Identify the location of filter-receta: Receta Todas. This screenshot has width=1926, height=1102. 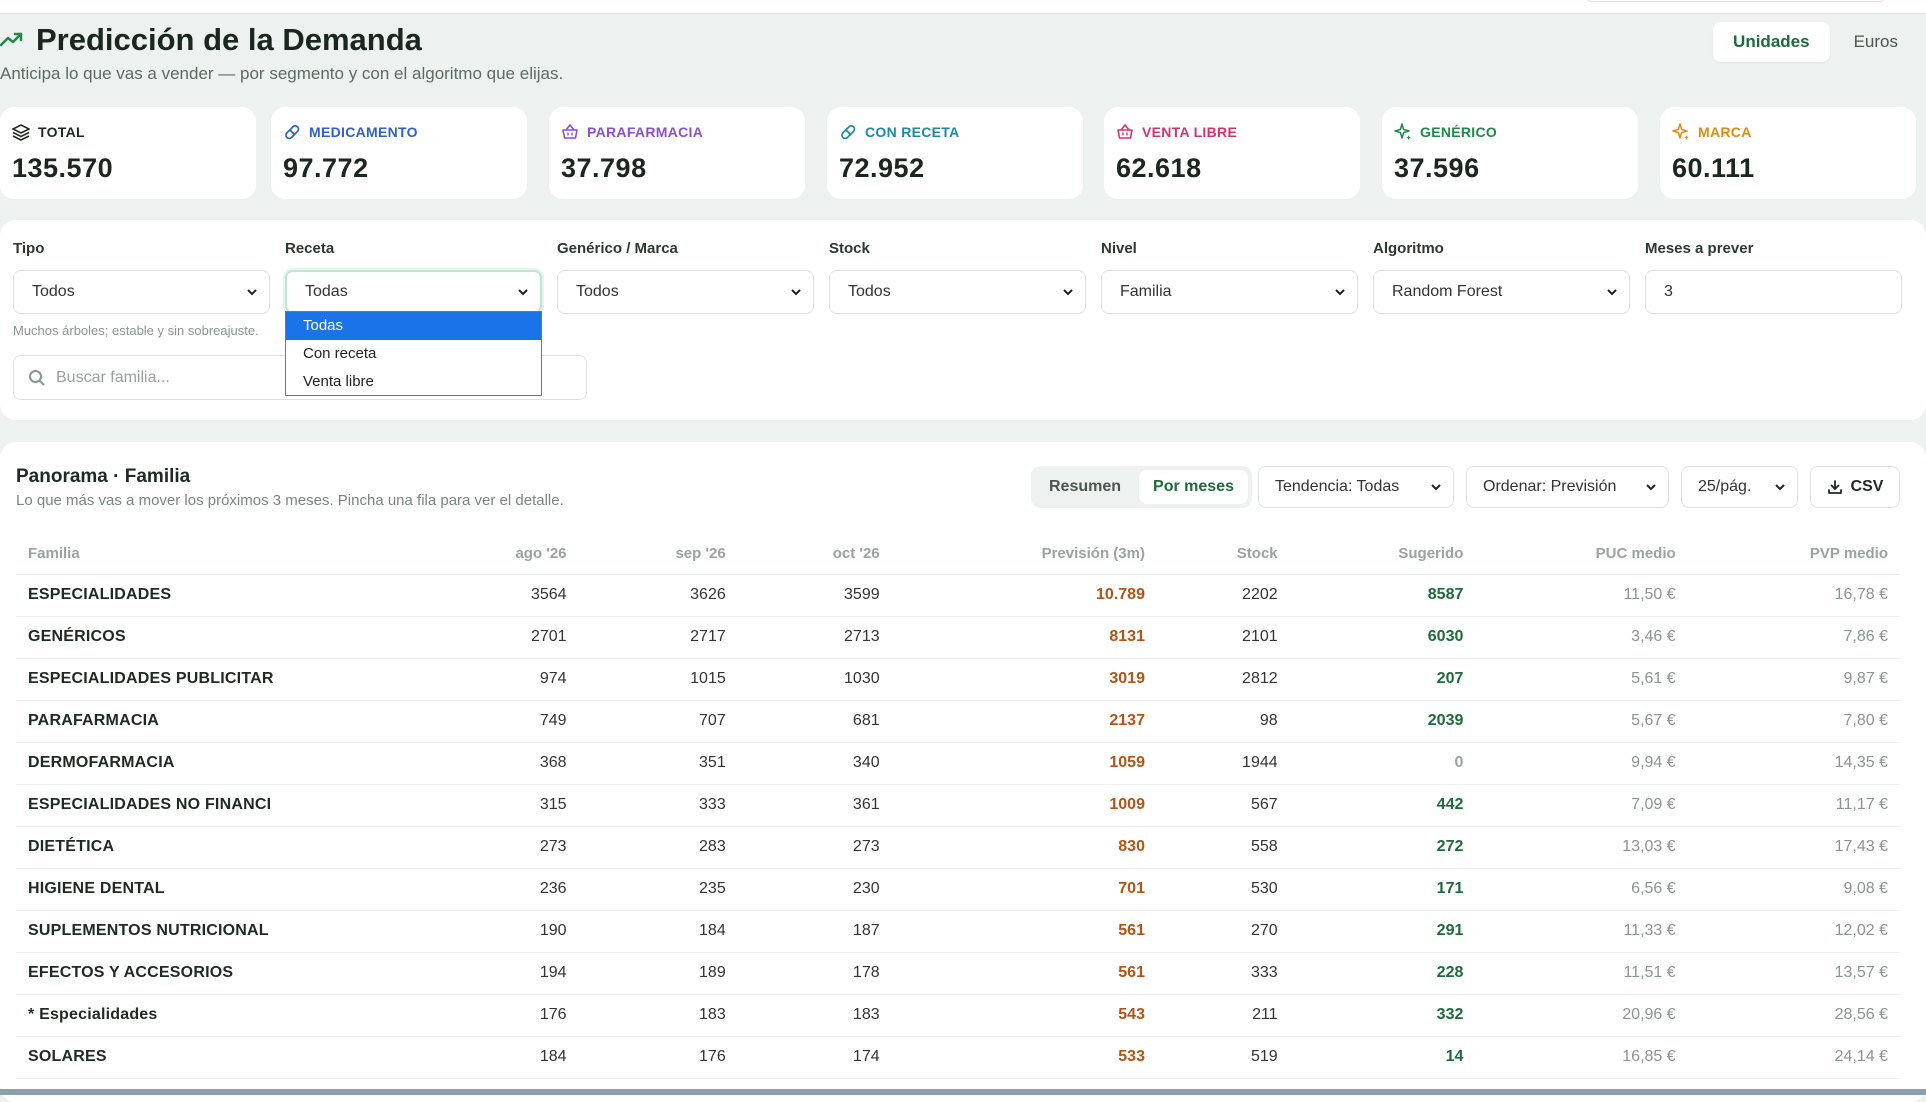
(413, 277).